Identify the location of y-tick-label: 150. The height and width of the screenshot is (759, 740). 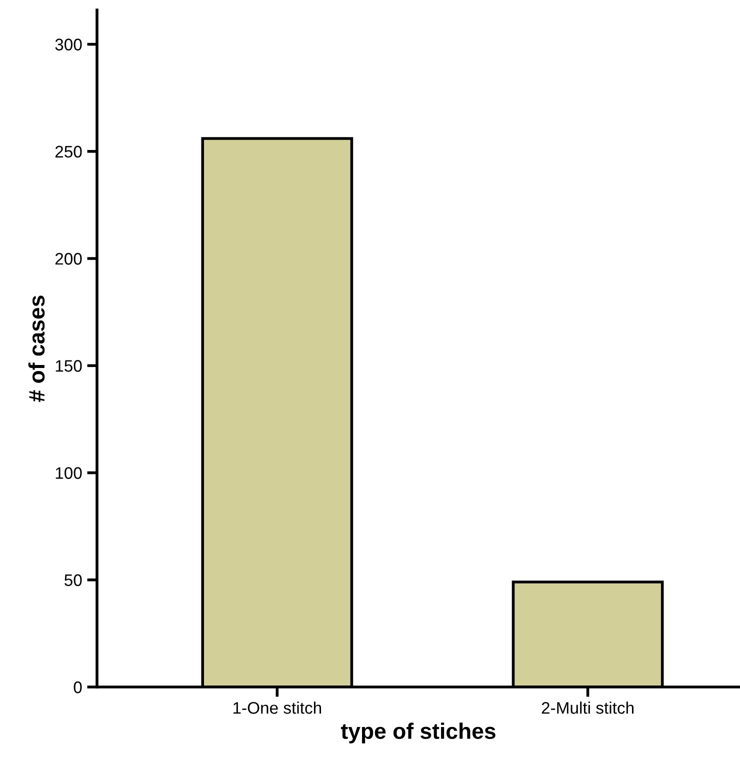
(69, 366).